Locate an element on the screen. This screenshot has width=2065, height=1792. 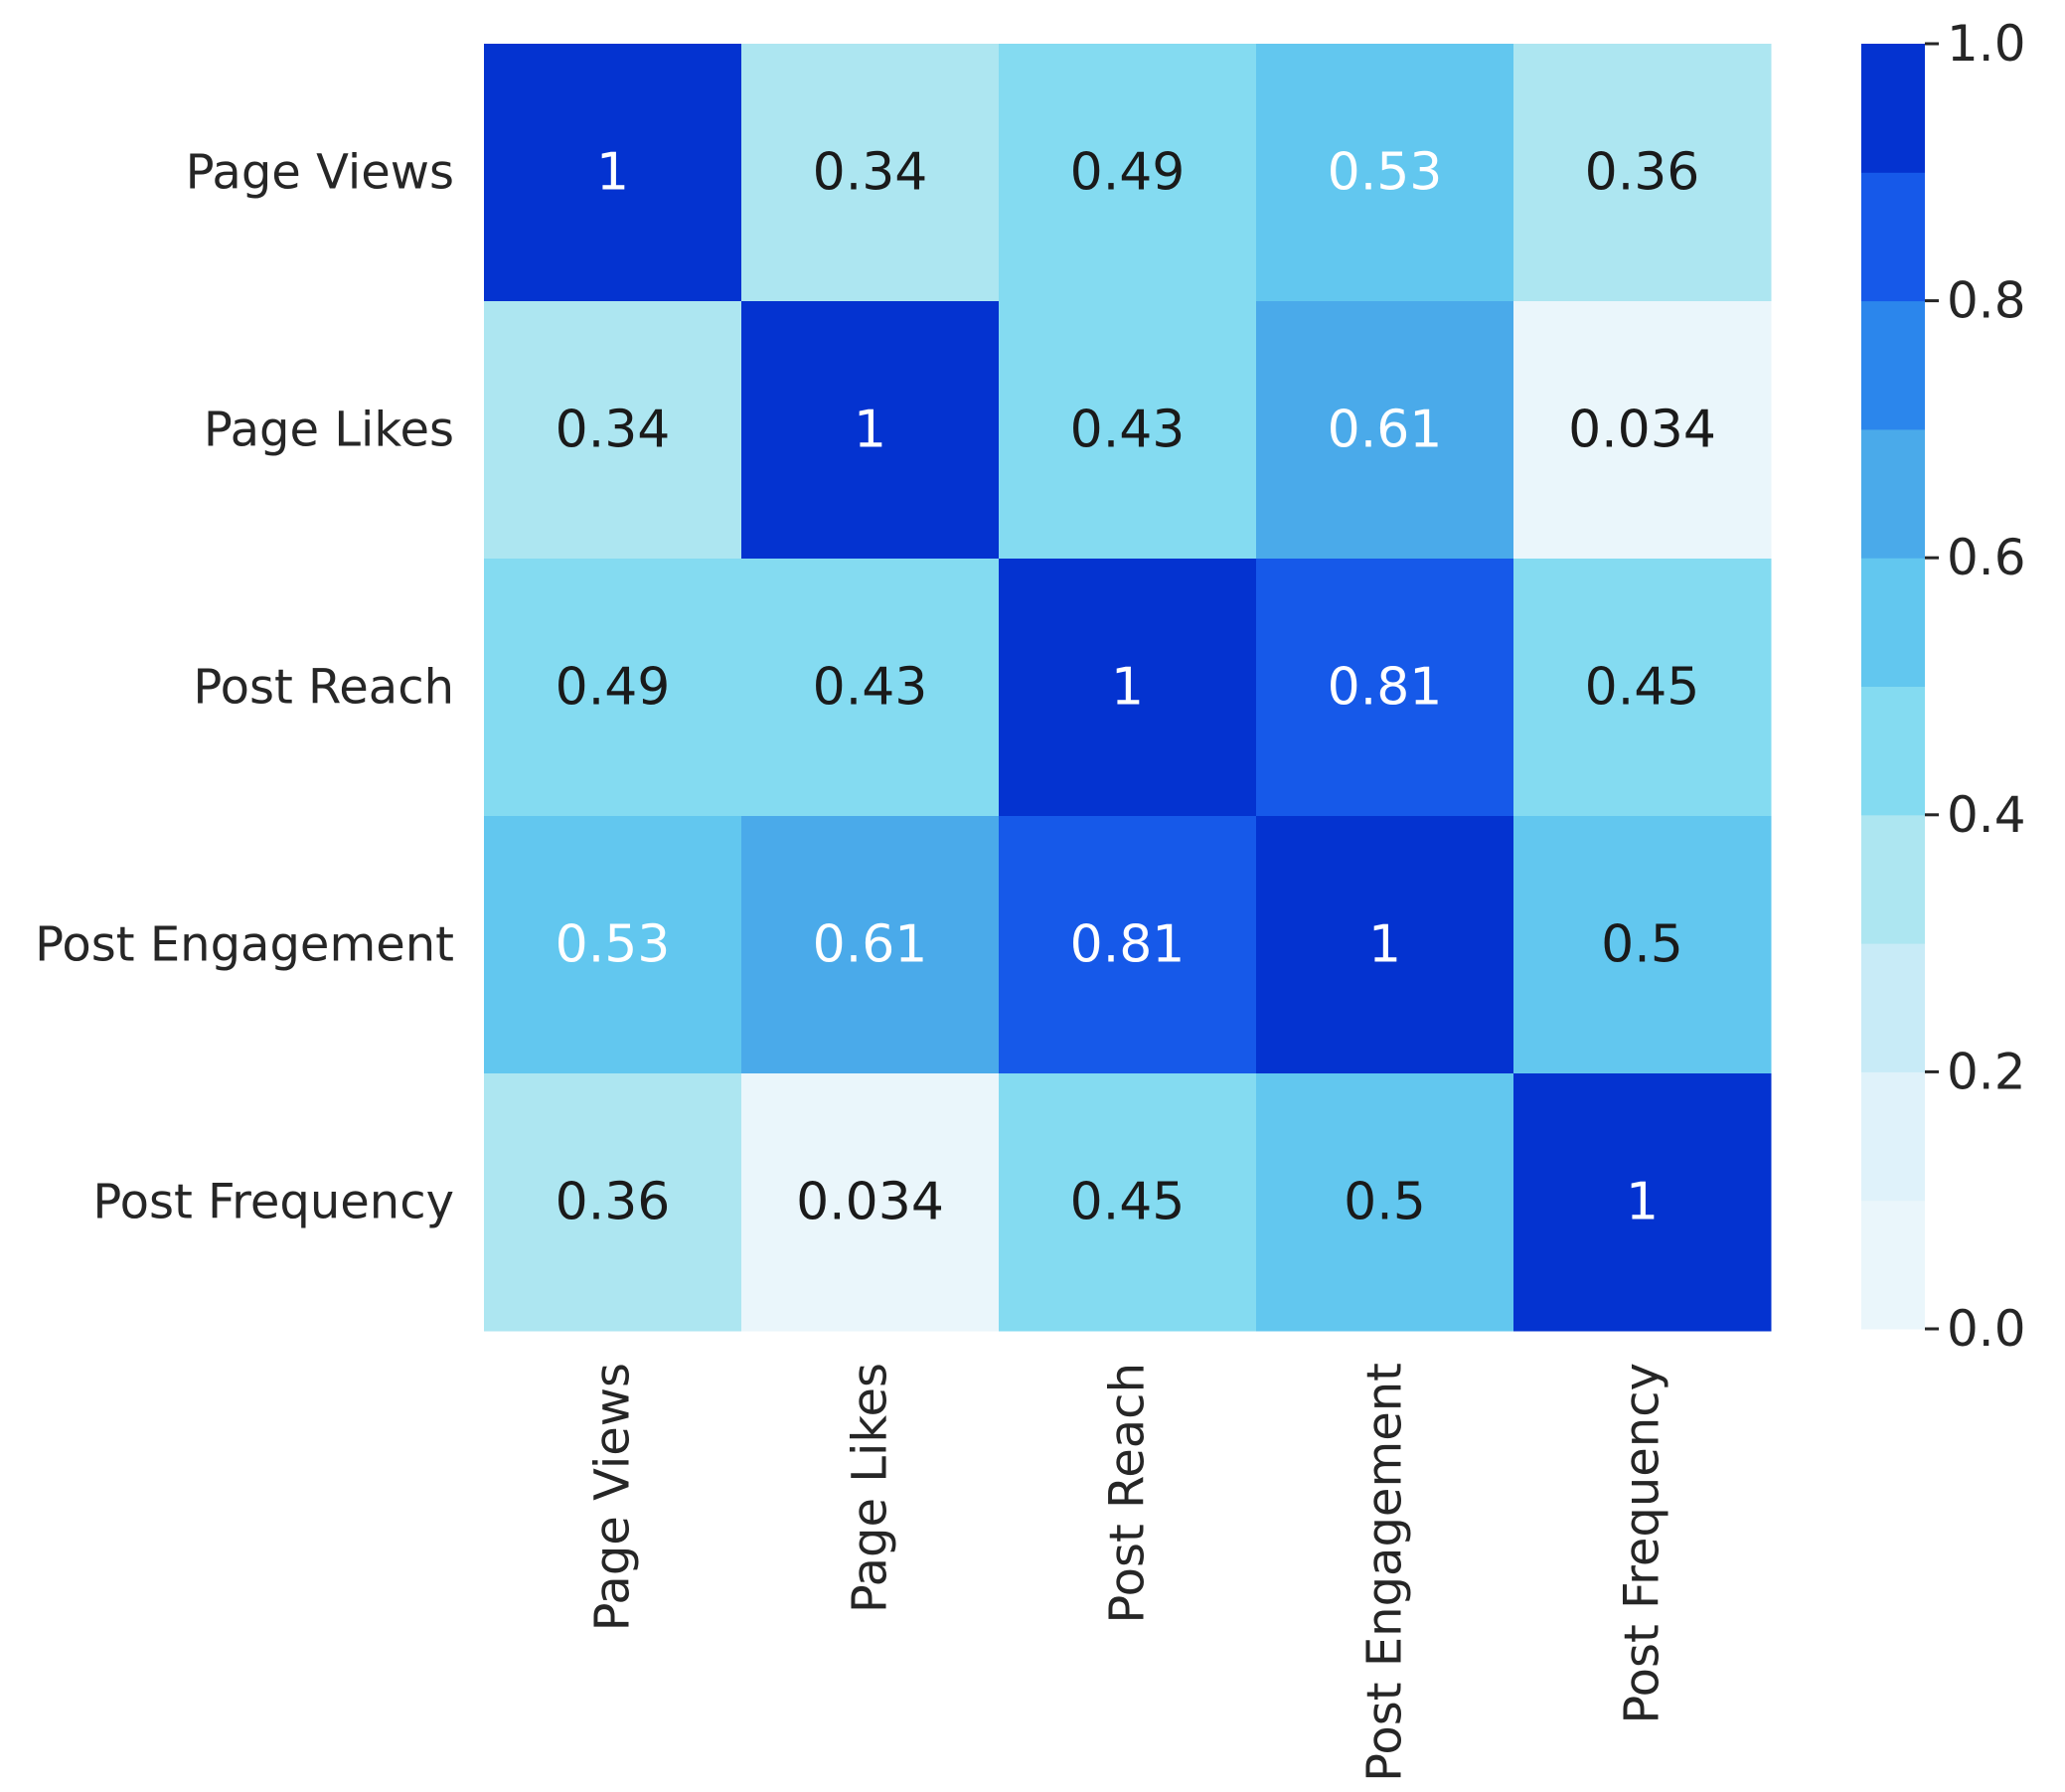
colorbar-tick-label: 0.6 is located at coordinates (1986, 557).